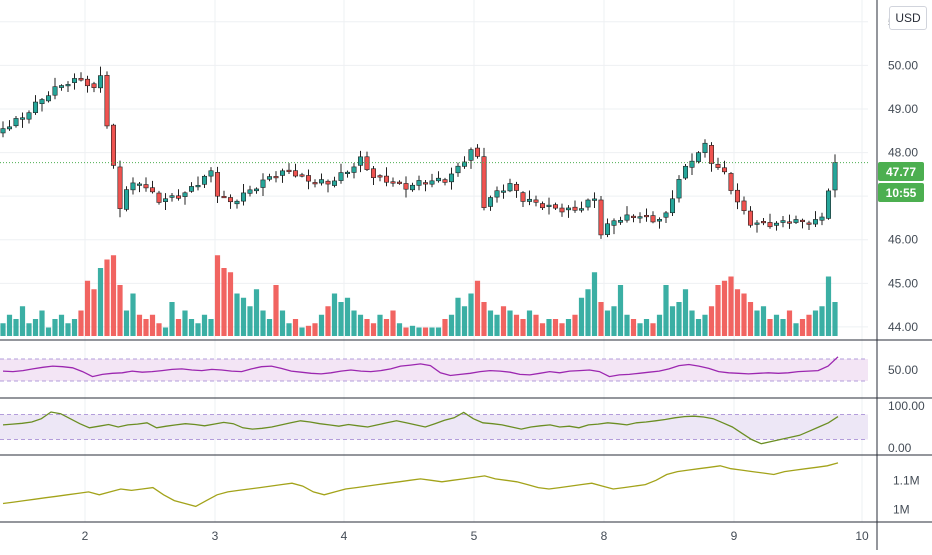  Describe the element at coordinates (862, 536) in the screenshot. I see `time-tick-label: 10` at that location.